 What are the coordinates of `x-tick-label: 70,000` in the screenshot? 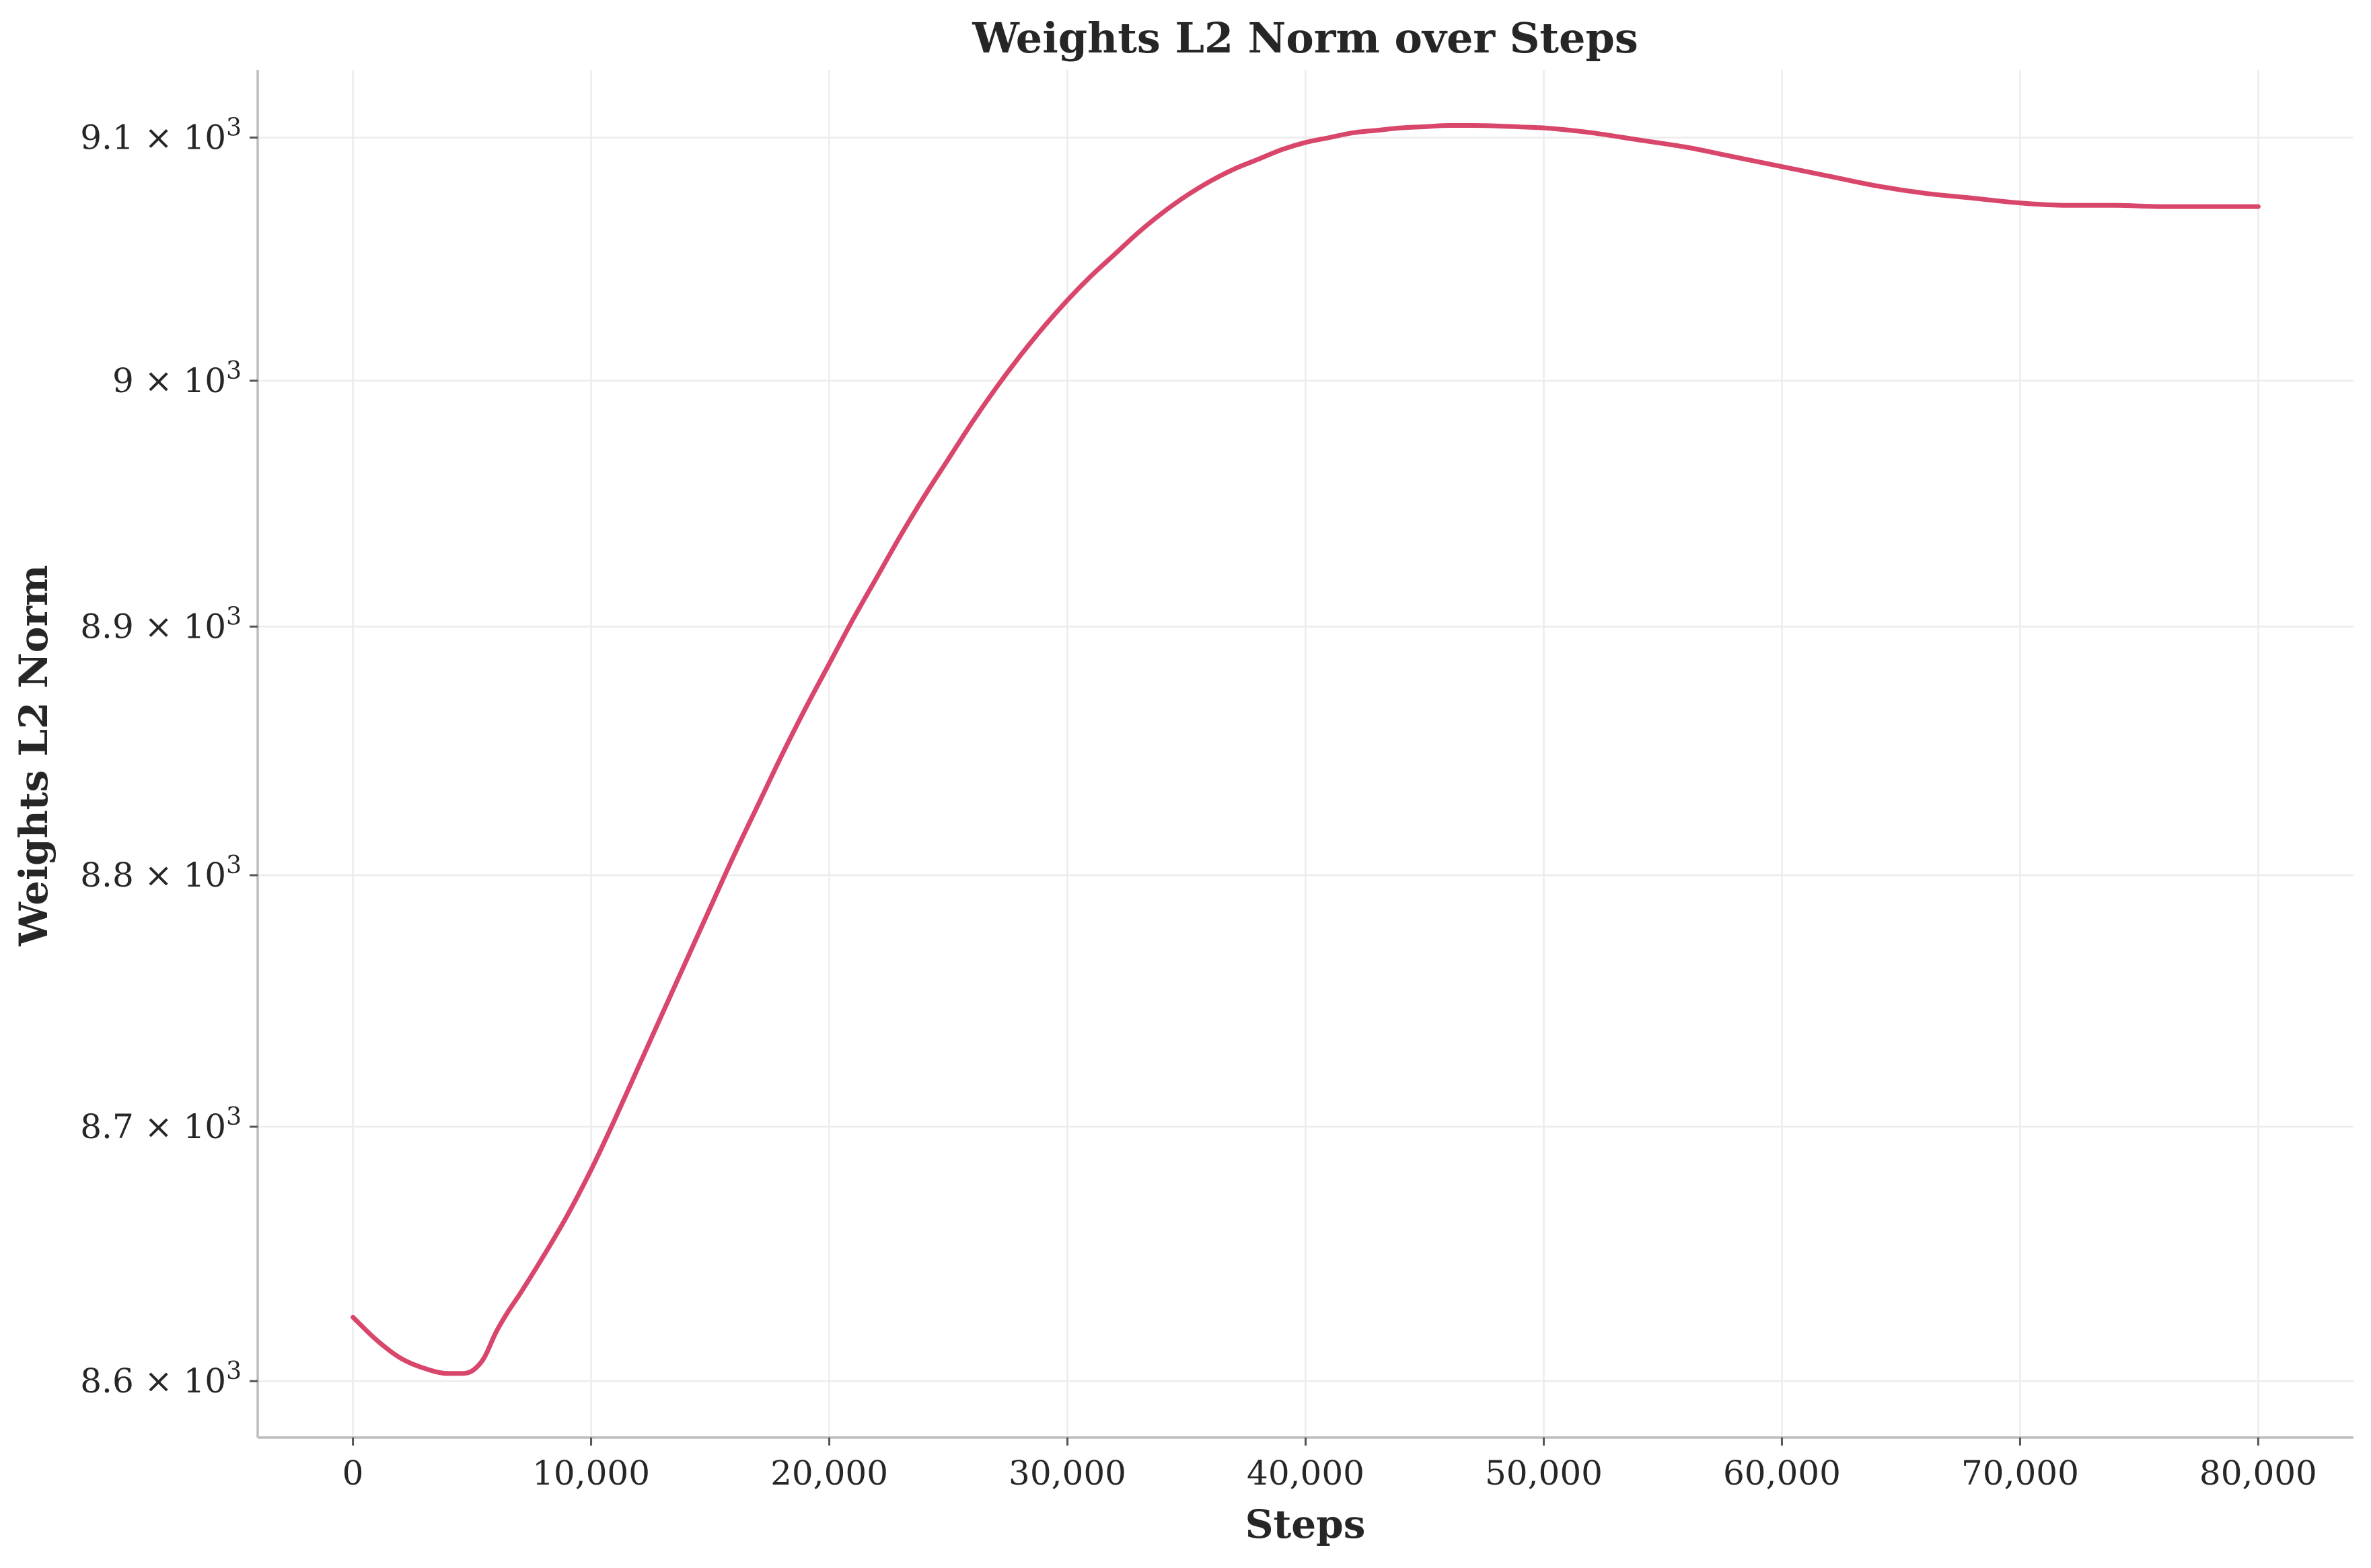 It's located at (2020, 1473).